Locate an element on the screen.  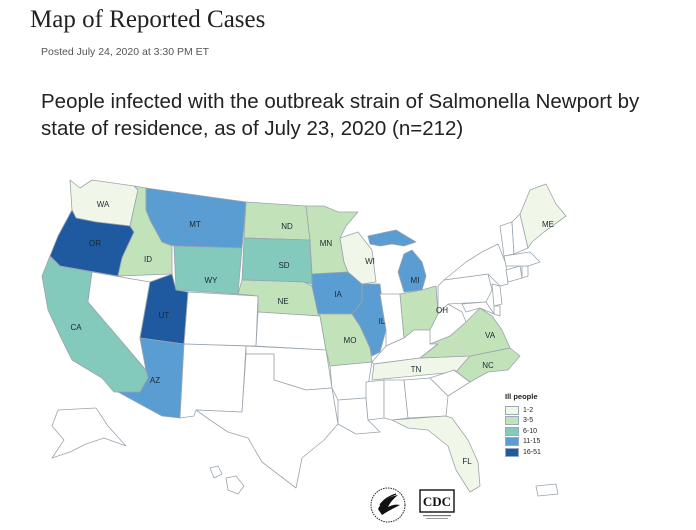
state-me is located at coordinates (543, 216).